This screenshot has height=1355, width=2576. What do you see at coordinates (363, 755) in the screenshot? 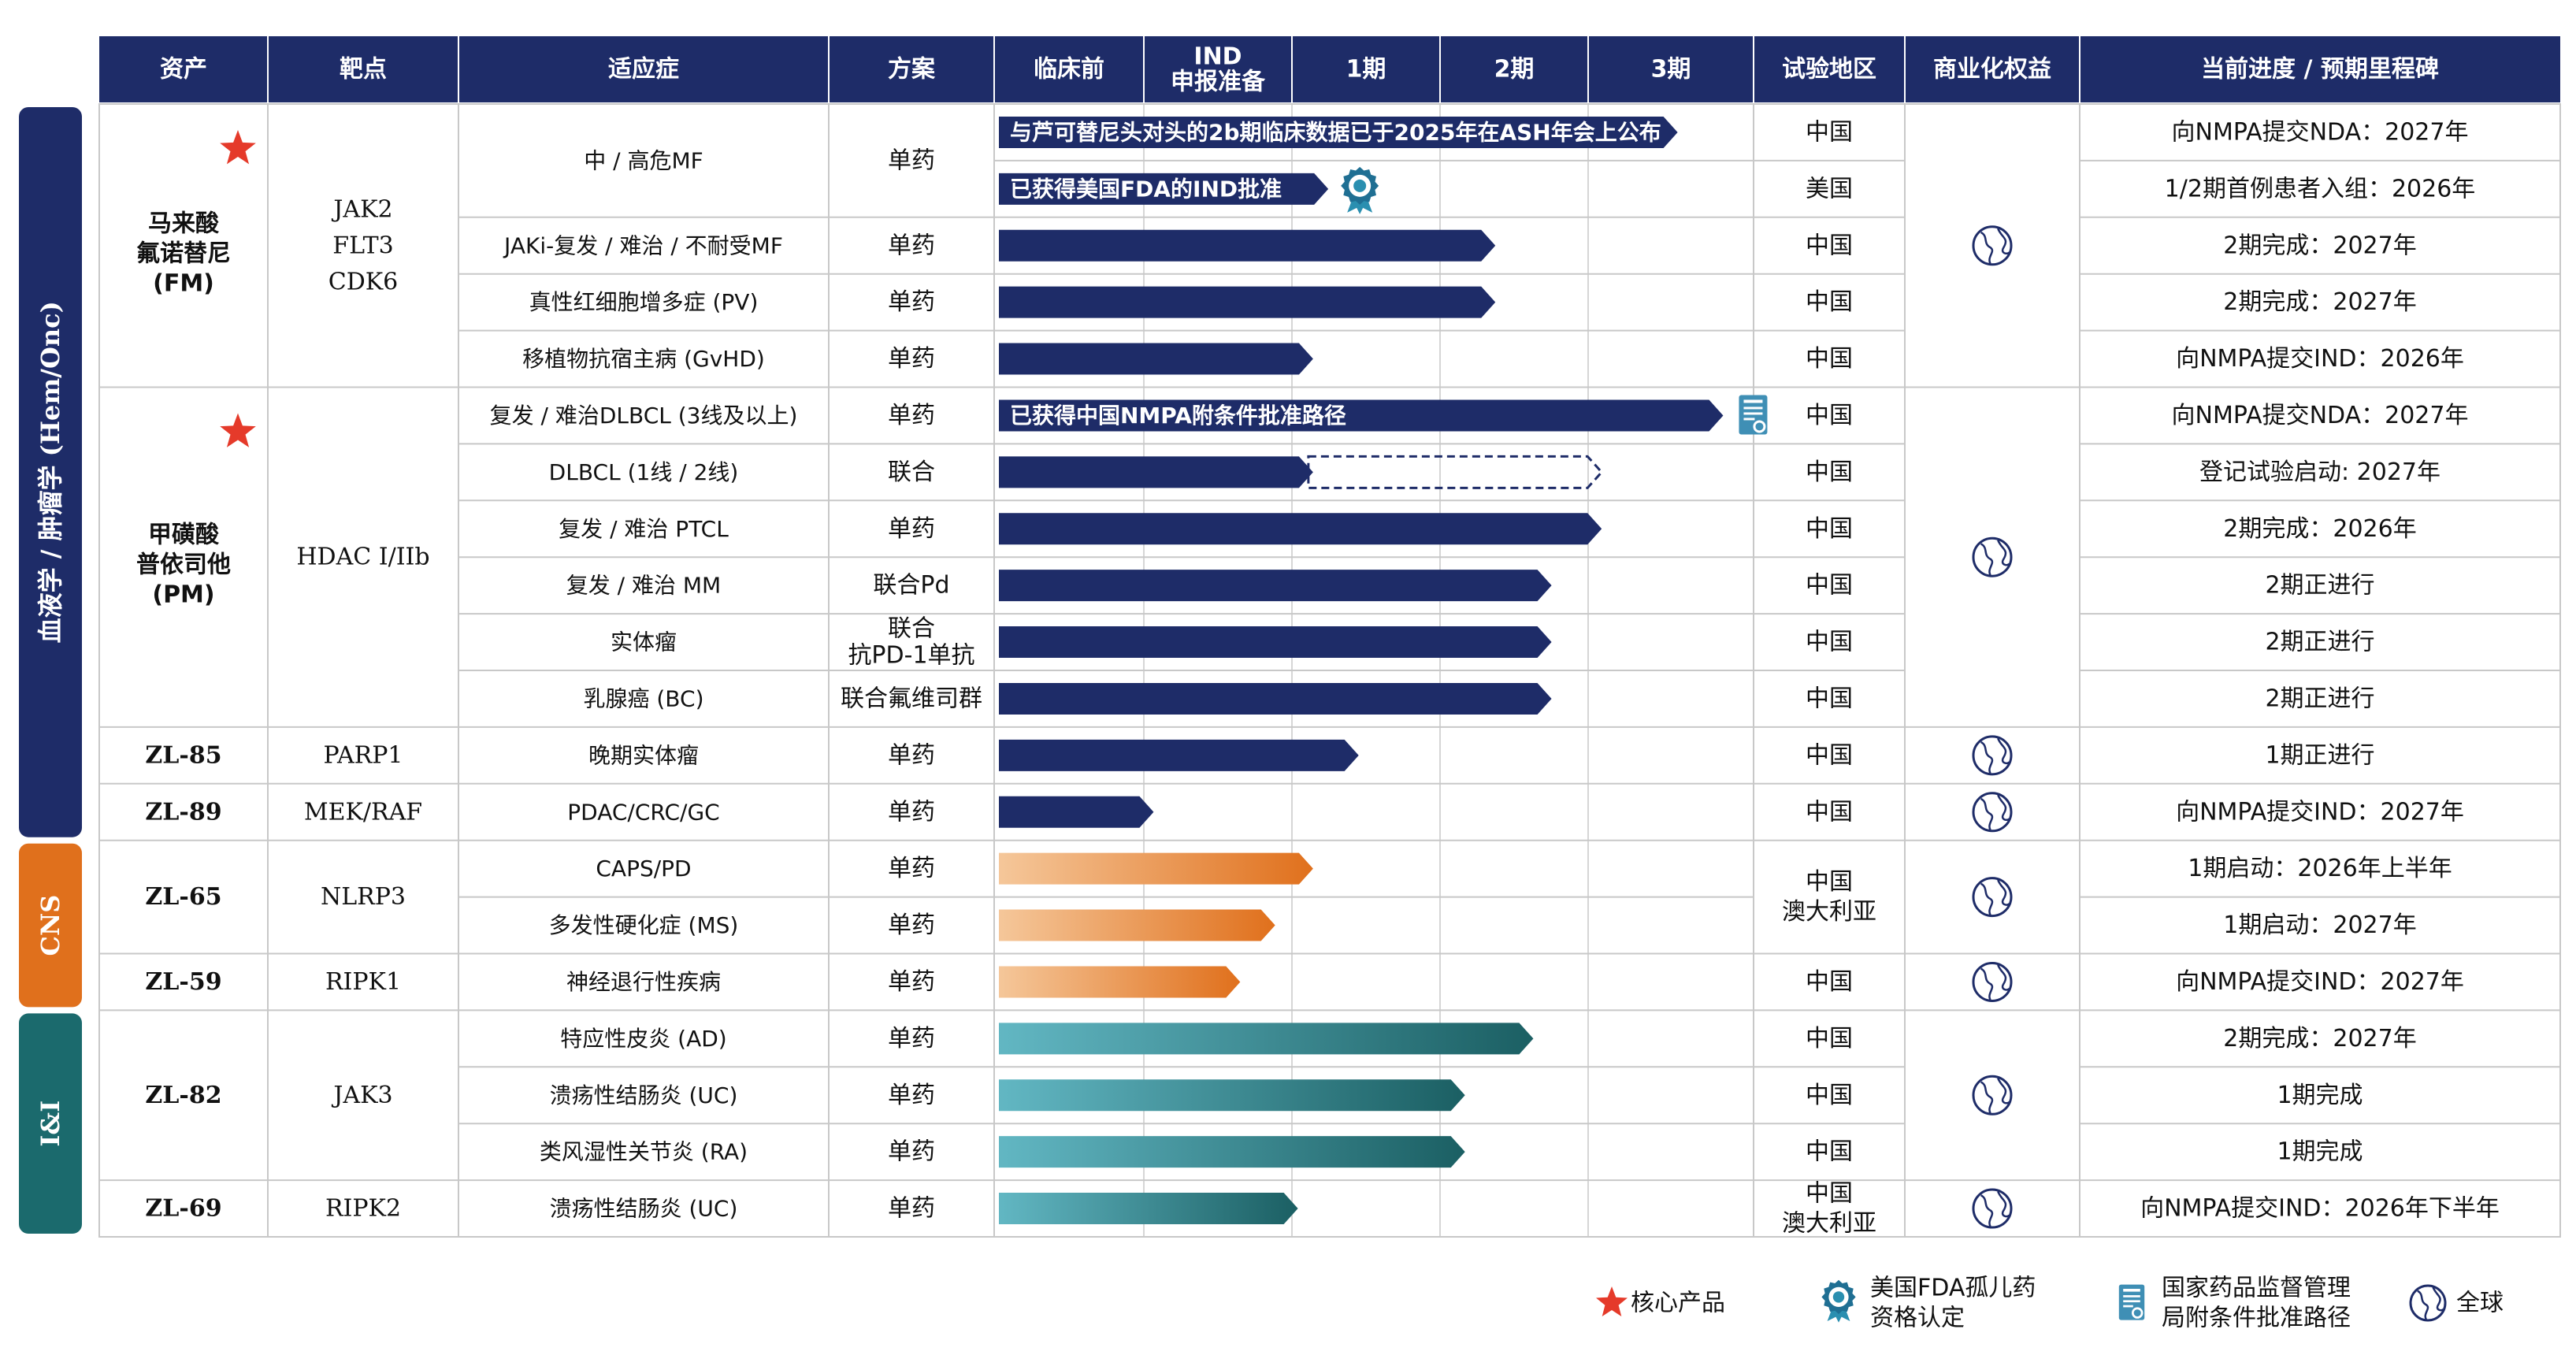
I see `target-name: PARP1` at bounding box center [363, 755].